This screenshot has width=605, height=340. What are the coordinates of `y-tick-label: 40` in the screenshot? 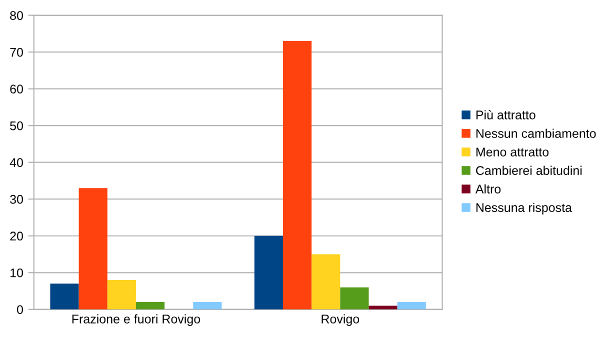 It's located at (16, 162).